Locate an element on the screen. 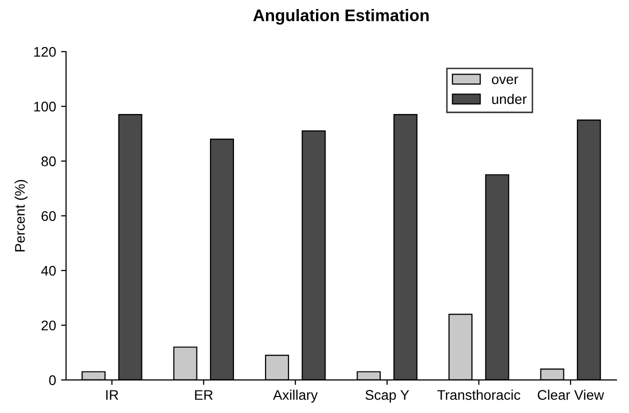 The height and width of the screenshot is (413, 629). legend-label: under is located at coordinates (509, 99).